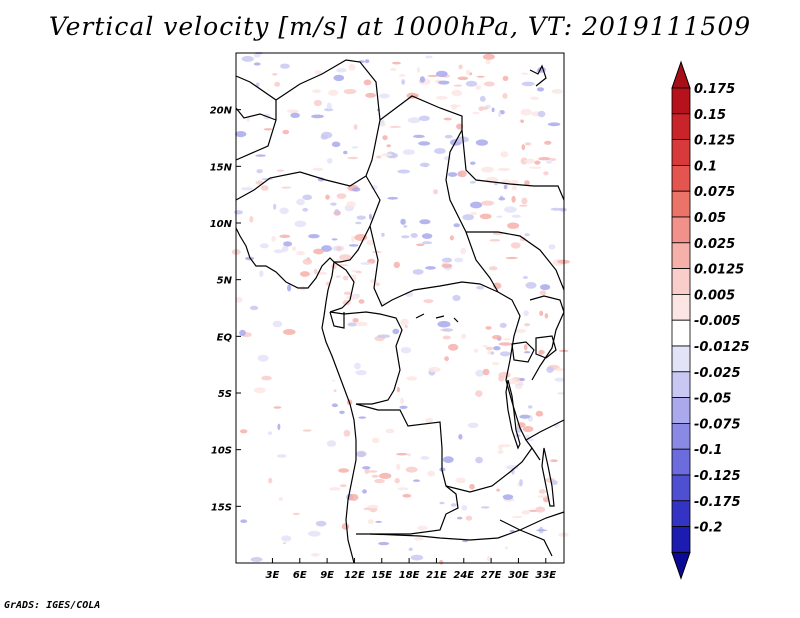  I want to click on colorbar-label: 0.15, so click(710, 115).